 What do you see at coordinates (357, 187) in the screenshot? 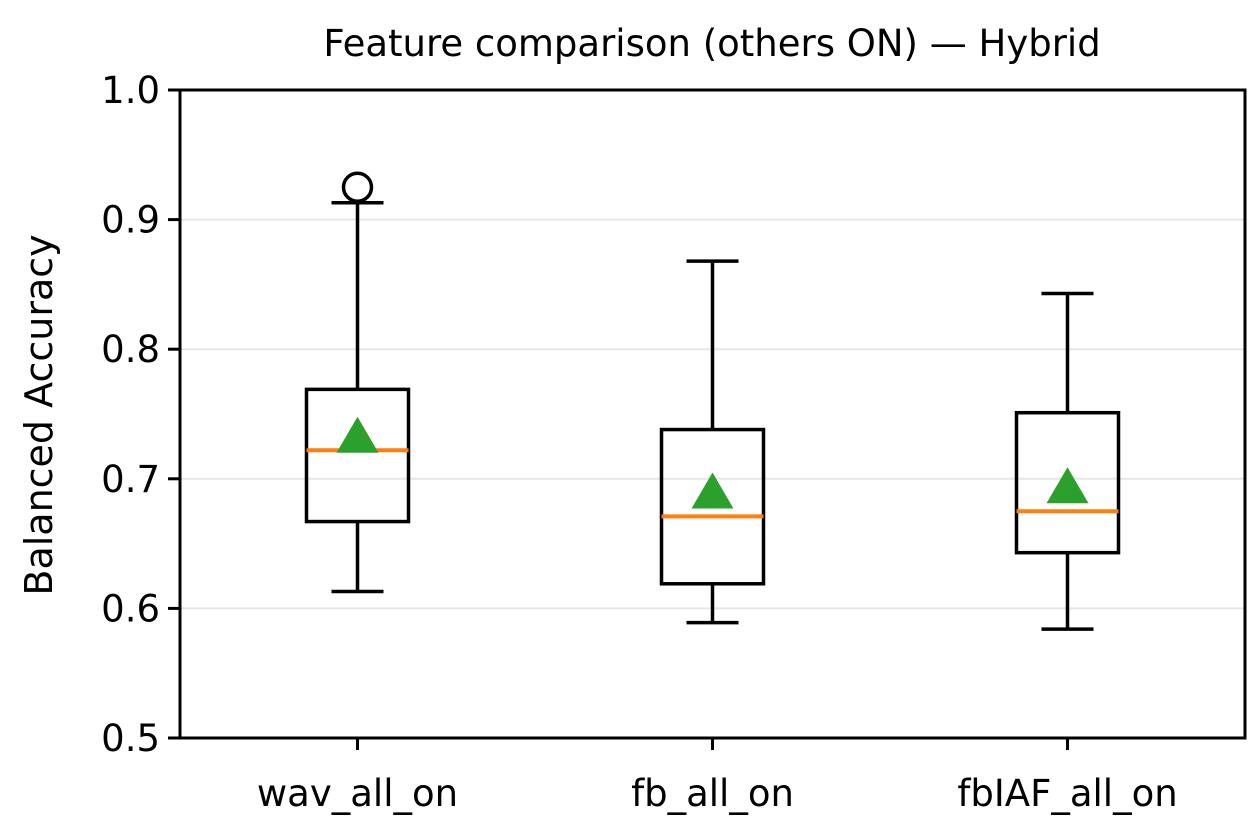
I see `outlier-point` at bounding box center [357, 187].